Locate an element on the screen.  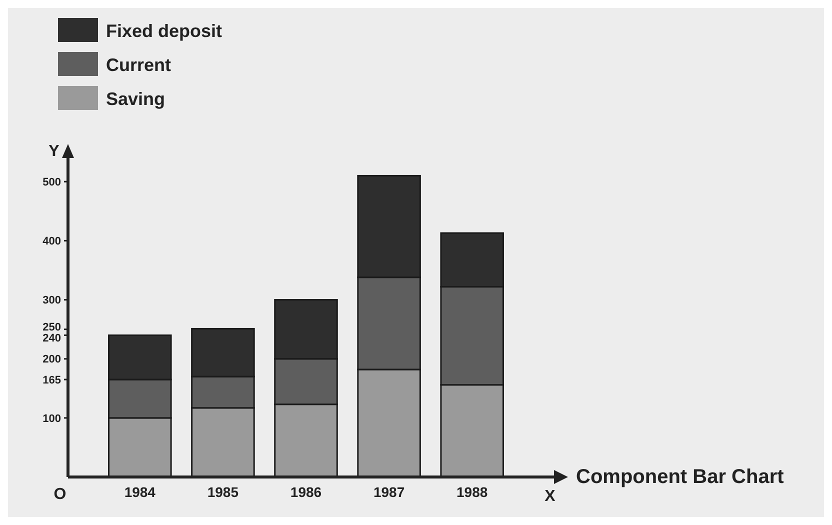
y-tick-label: 500 is located at coordinates (51, 182).